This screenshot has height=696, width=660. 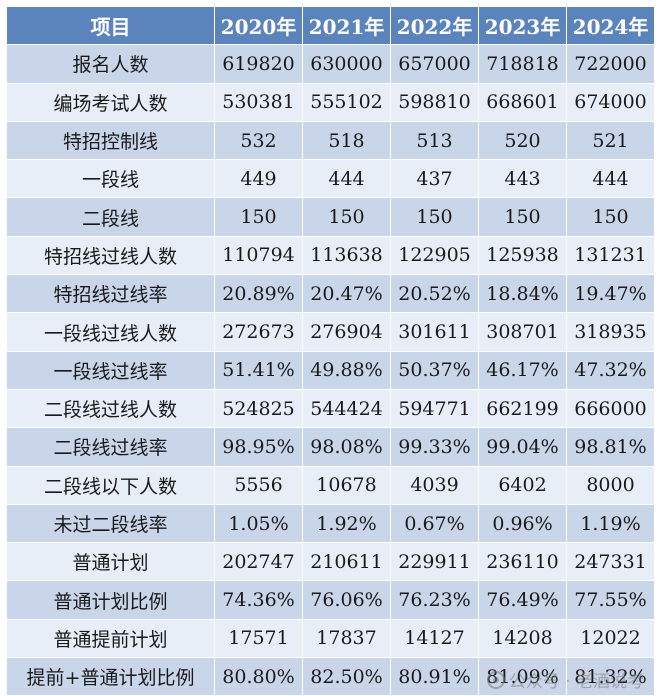 What do you see at coordinates (522, 255) in the screenshot?
I see `table-cell: 125938` at bounding box center [522, 255].